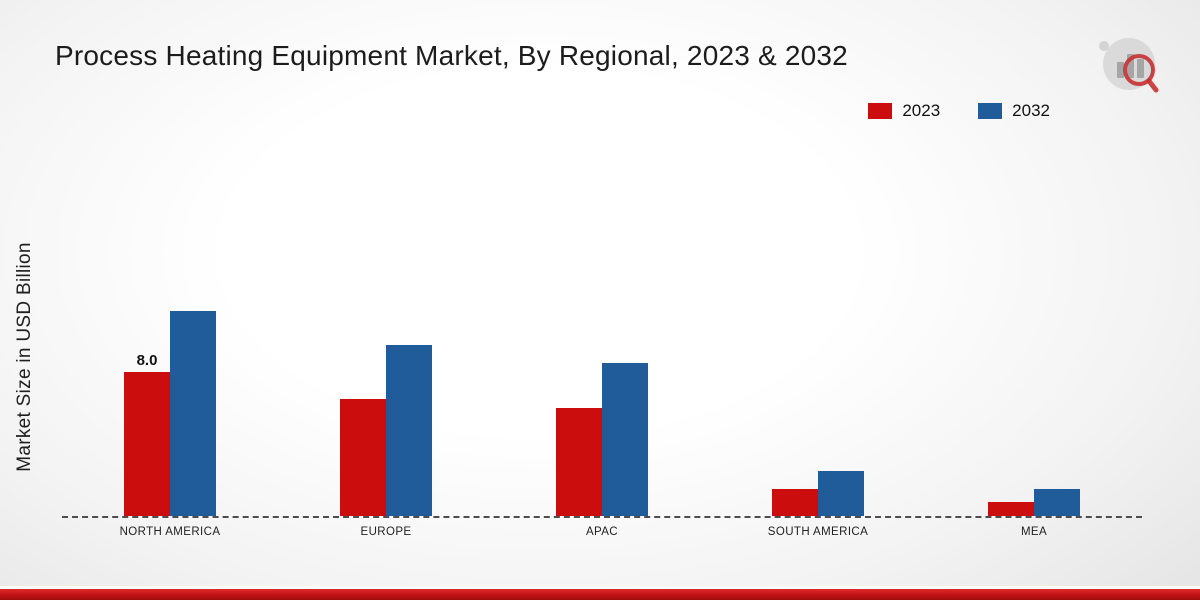 The height and width of the screenshot is (600, 1200). I want to click on bar-group-north-america: 8.0, so click(170, 413).